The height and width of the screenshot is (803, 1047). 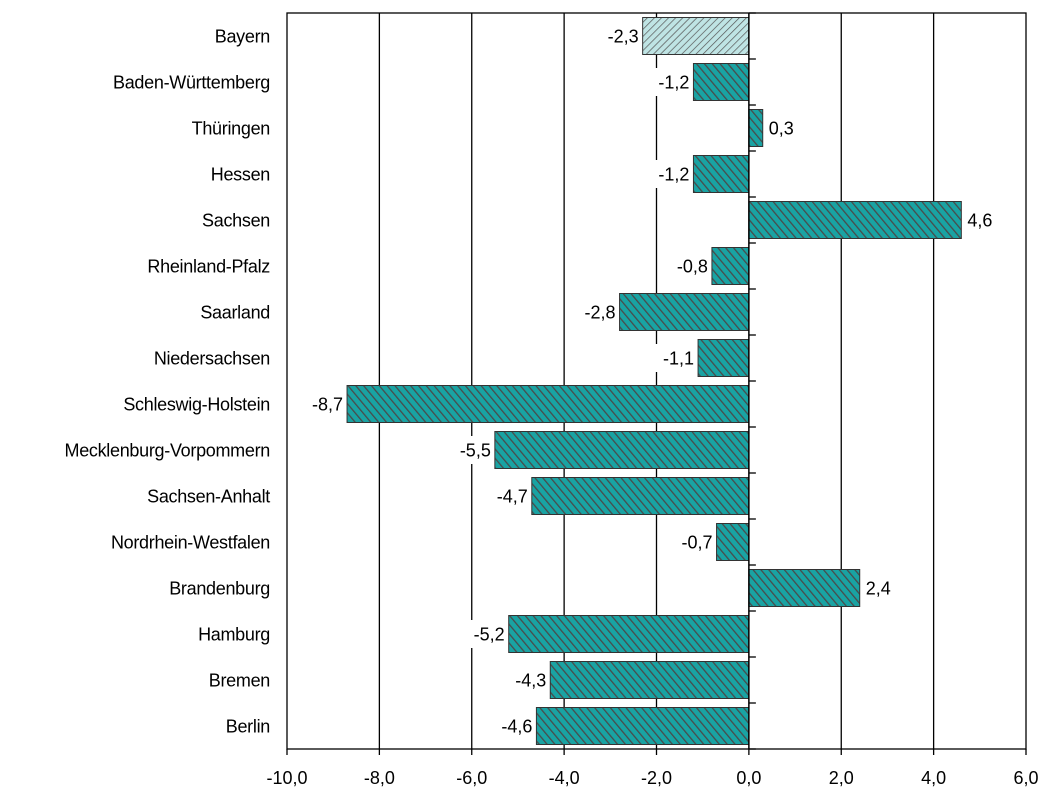 What do you see at coordinates (756, 128) in the screenshot?
I see `bar-thüringen` at bounding box center [756, 128].